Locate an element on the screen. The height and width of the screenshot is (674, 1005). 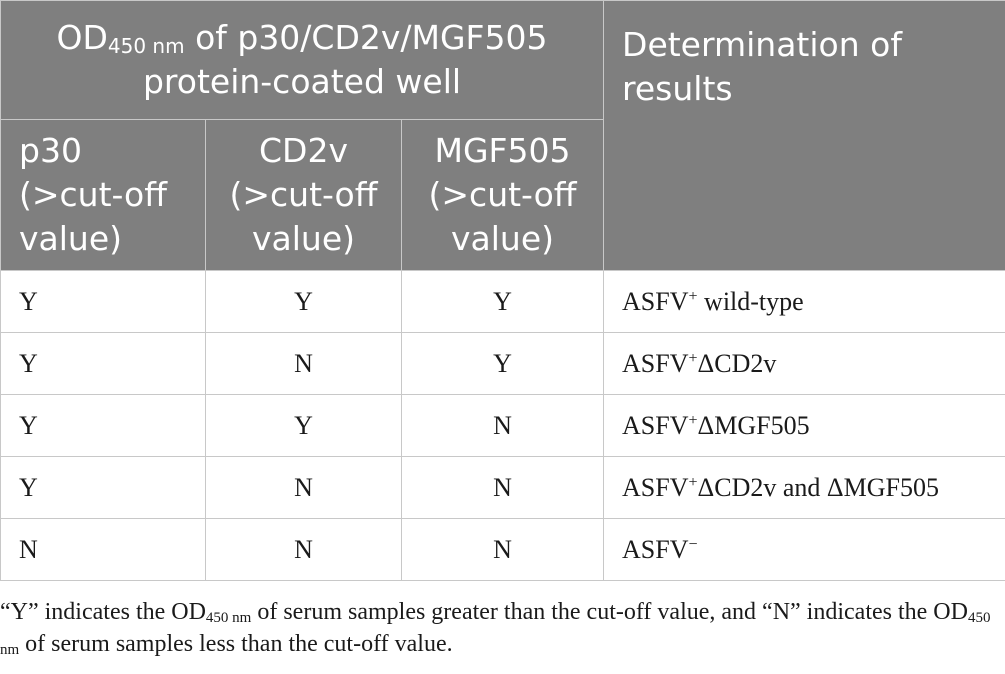
result-rest: ΔCD2v and ΔMGF505 is located at coordinates (818, 487).